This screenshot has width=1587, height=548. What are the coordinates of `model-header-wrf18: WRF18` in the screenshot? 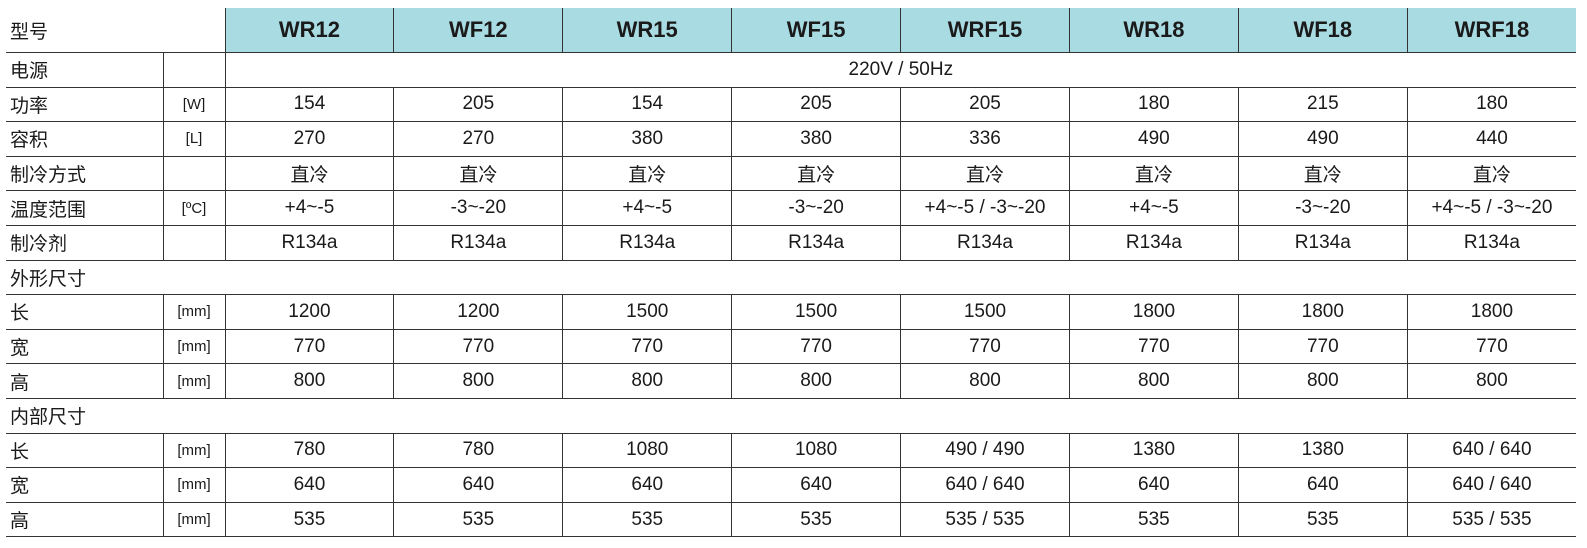 It's located at (1491, 30).